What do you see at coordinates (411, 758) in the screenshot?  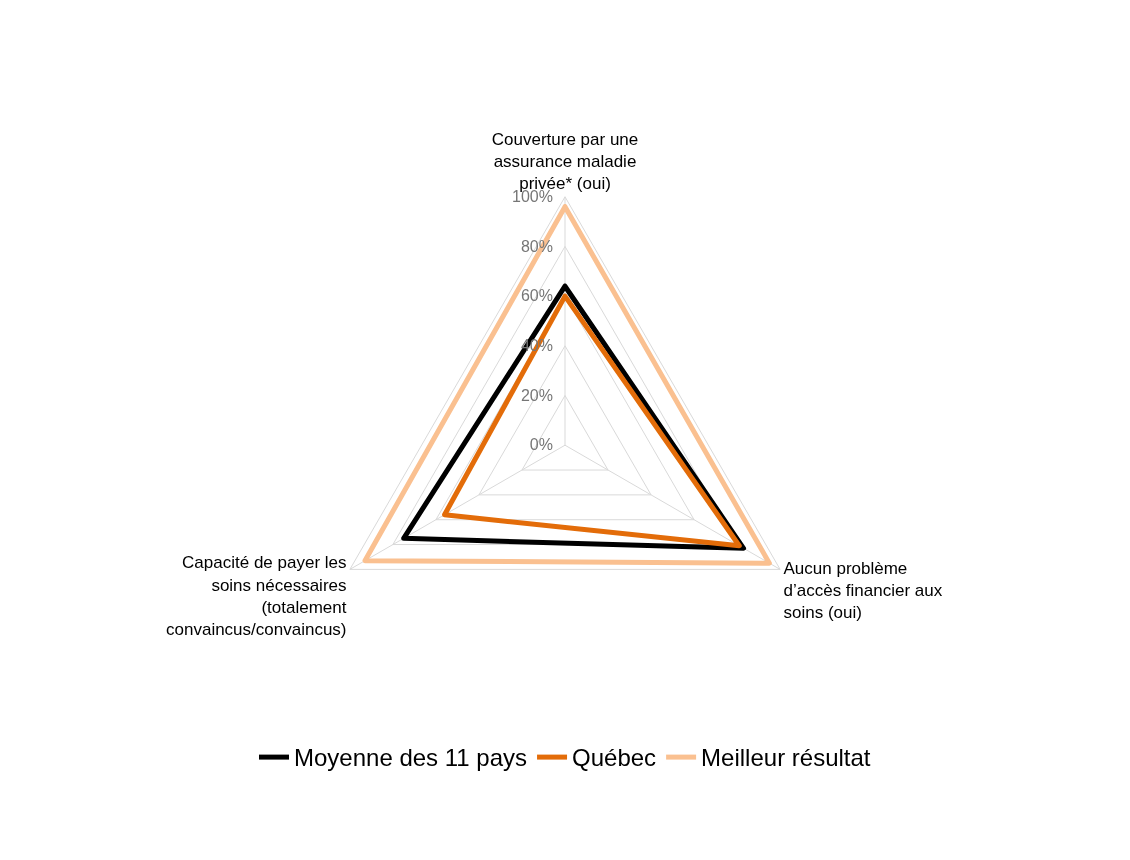 I see `legend-label: Moyenne des 11 pays` at bounding box center [411, 758].